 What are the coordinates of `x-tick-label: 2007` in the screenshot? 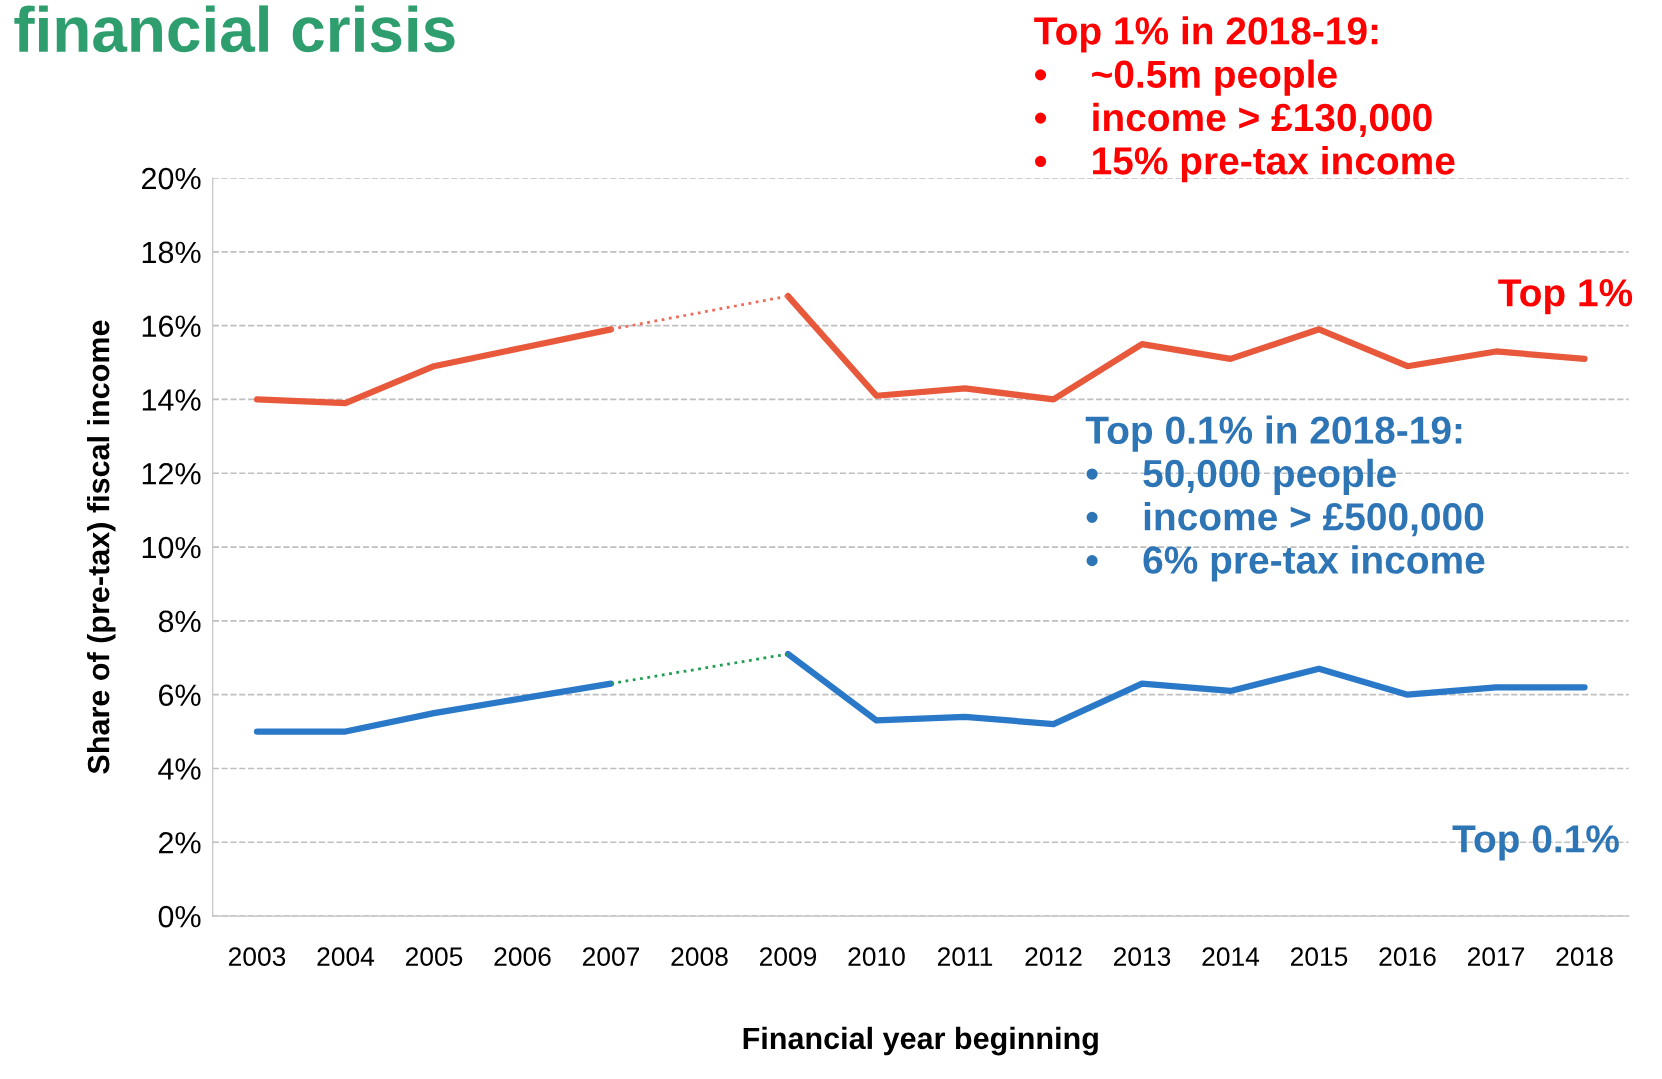 It's located at (611, 957).